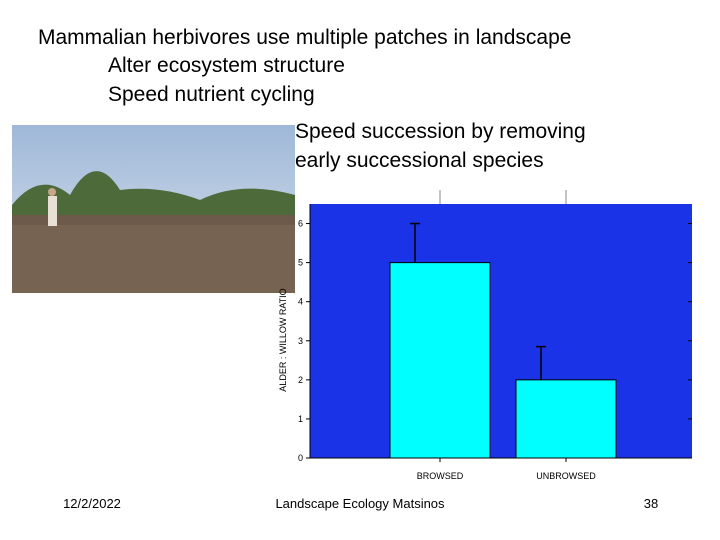 This screenshot has width=720, height=540. What do you see at coordinates (440, 476) in the screenshot?
I see `x-tick-label: BROWSED` at bounding box center [440, 476].